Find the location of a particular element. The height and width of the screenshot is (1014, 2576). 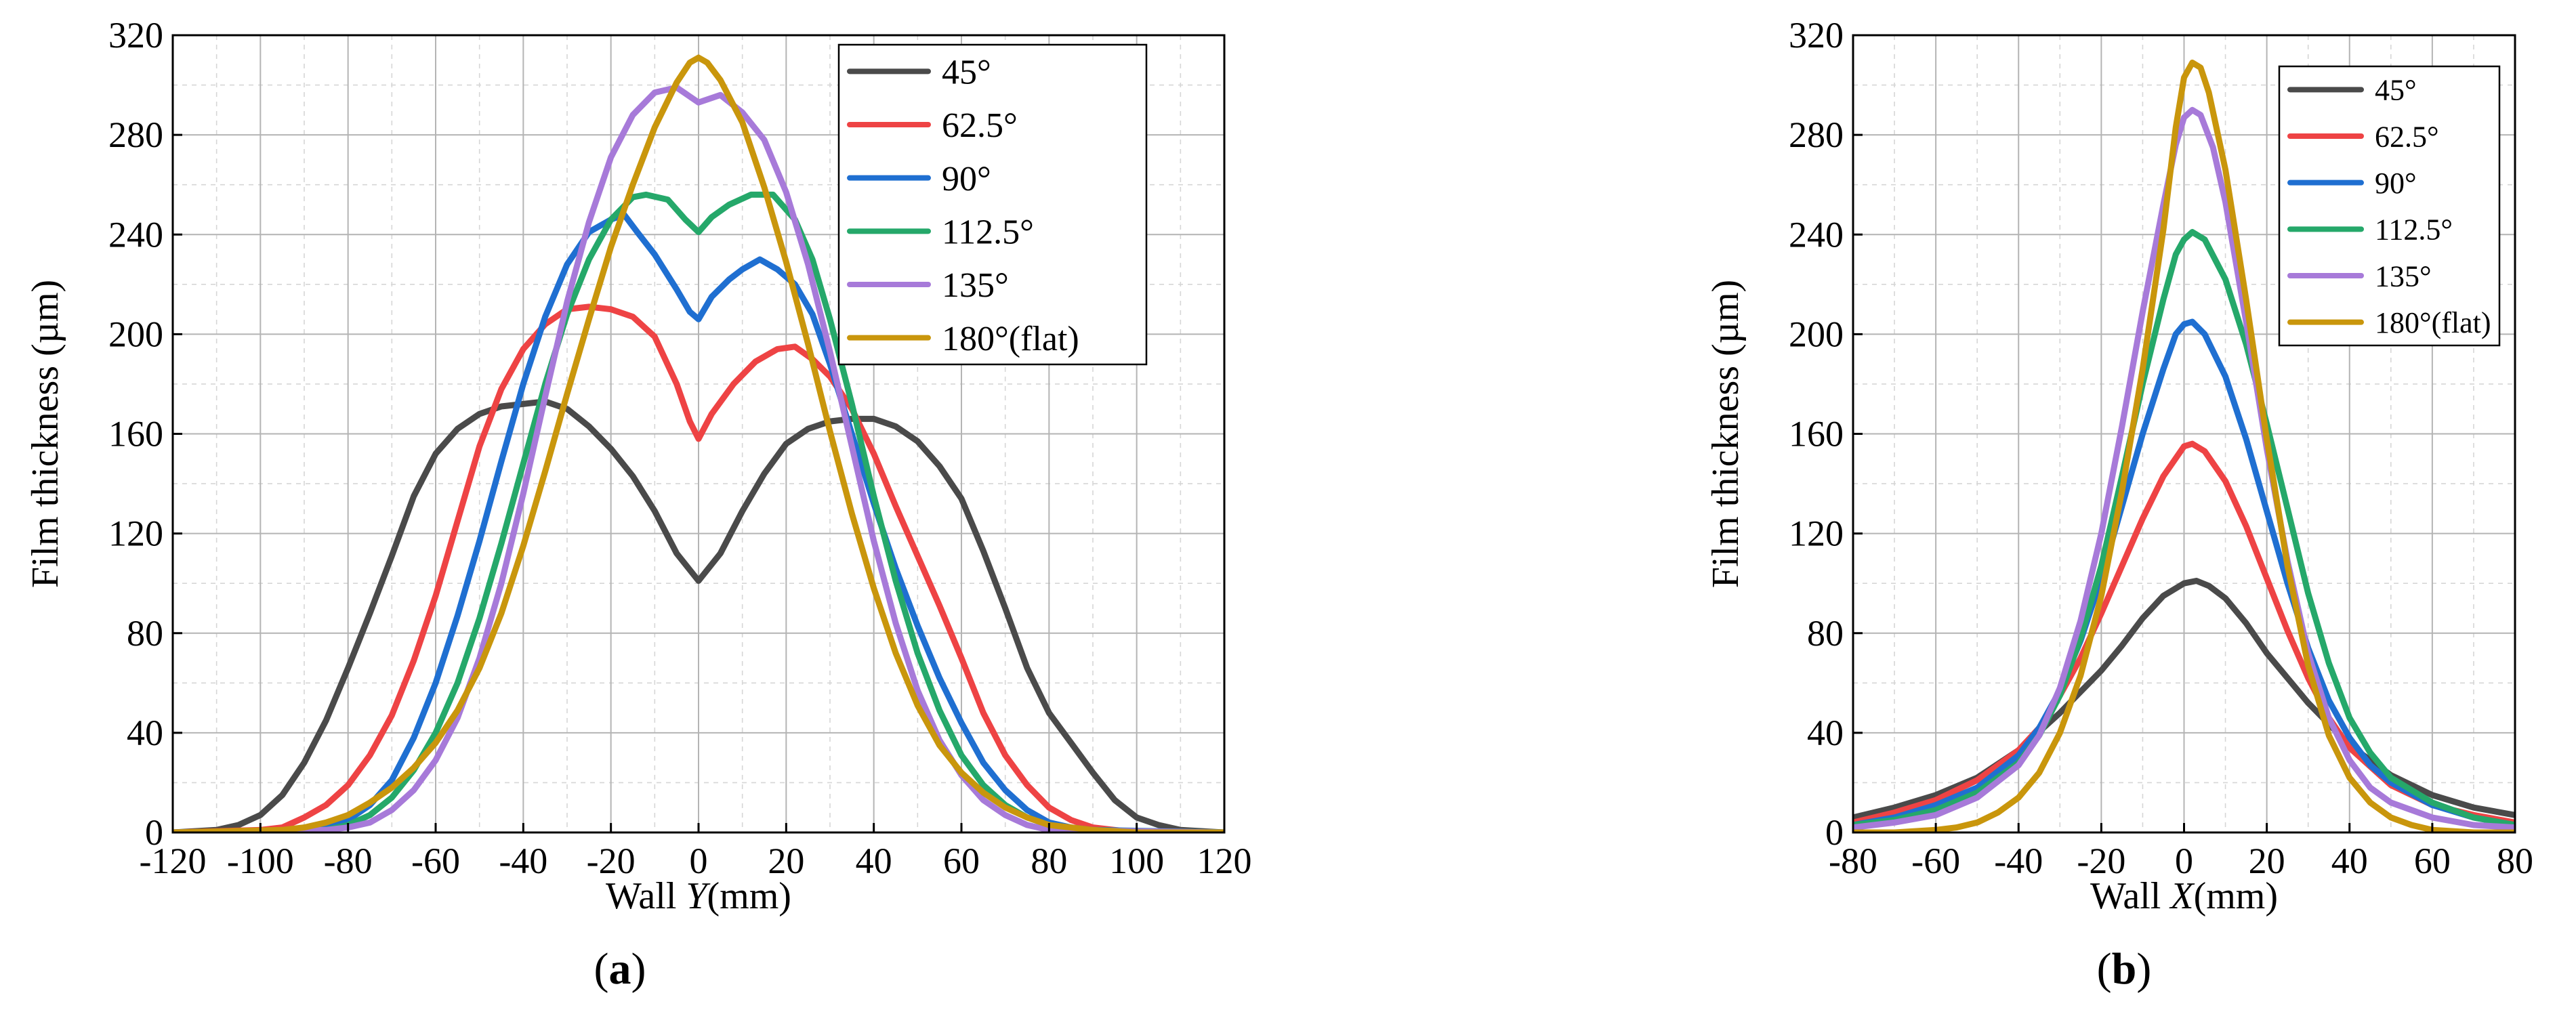

x-axis-label-variable: X is located at coordinates (2182, 896).